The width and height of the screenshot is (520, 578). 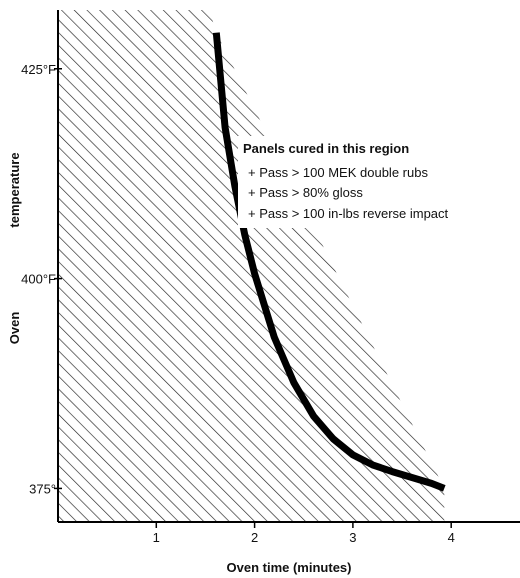 What do you see at coordinates (14, 189) in the screenshot?
I see `y-axis-title-line-2: temperature` at bounding box center [14, 189].